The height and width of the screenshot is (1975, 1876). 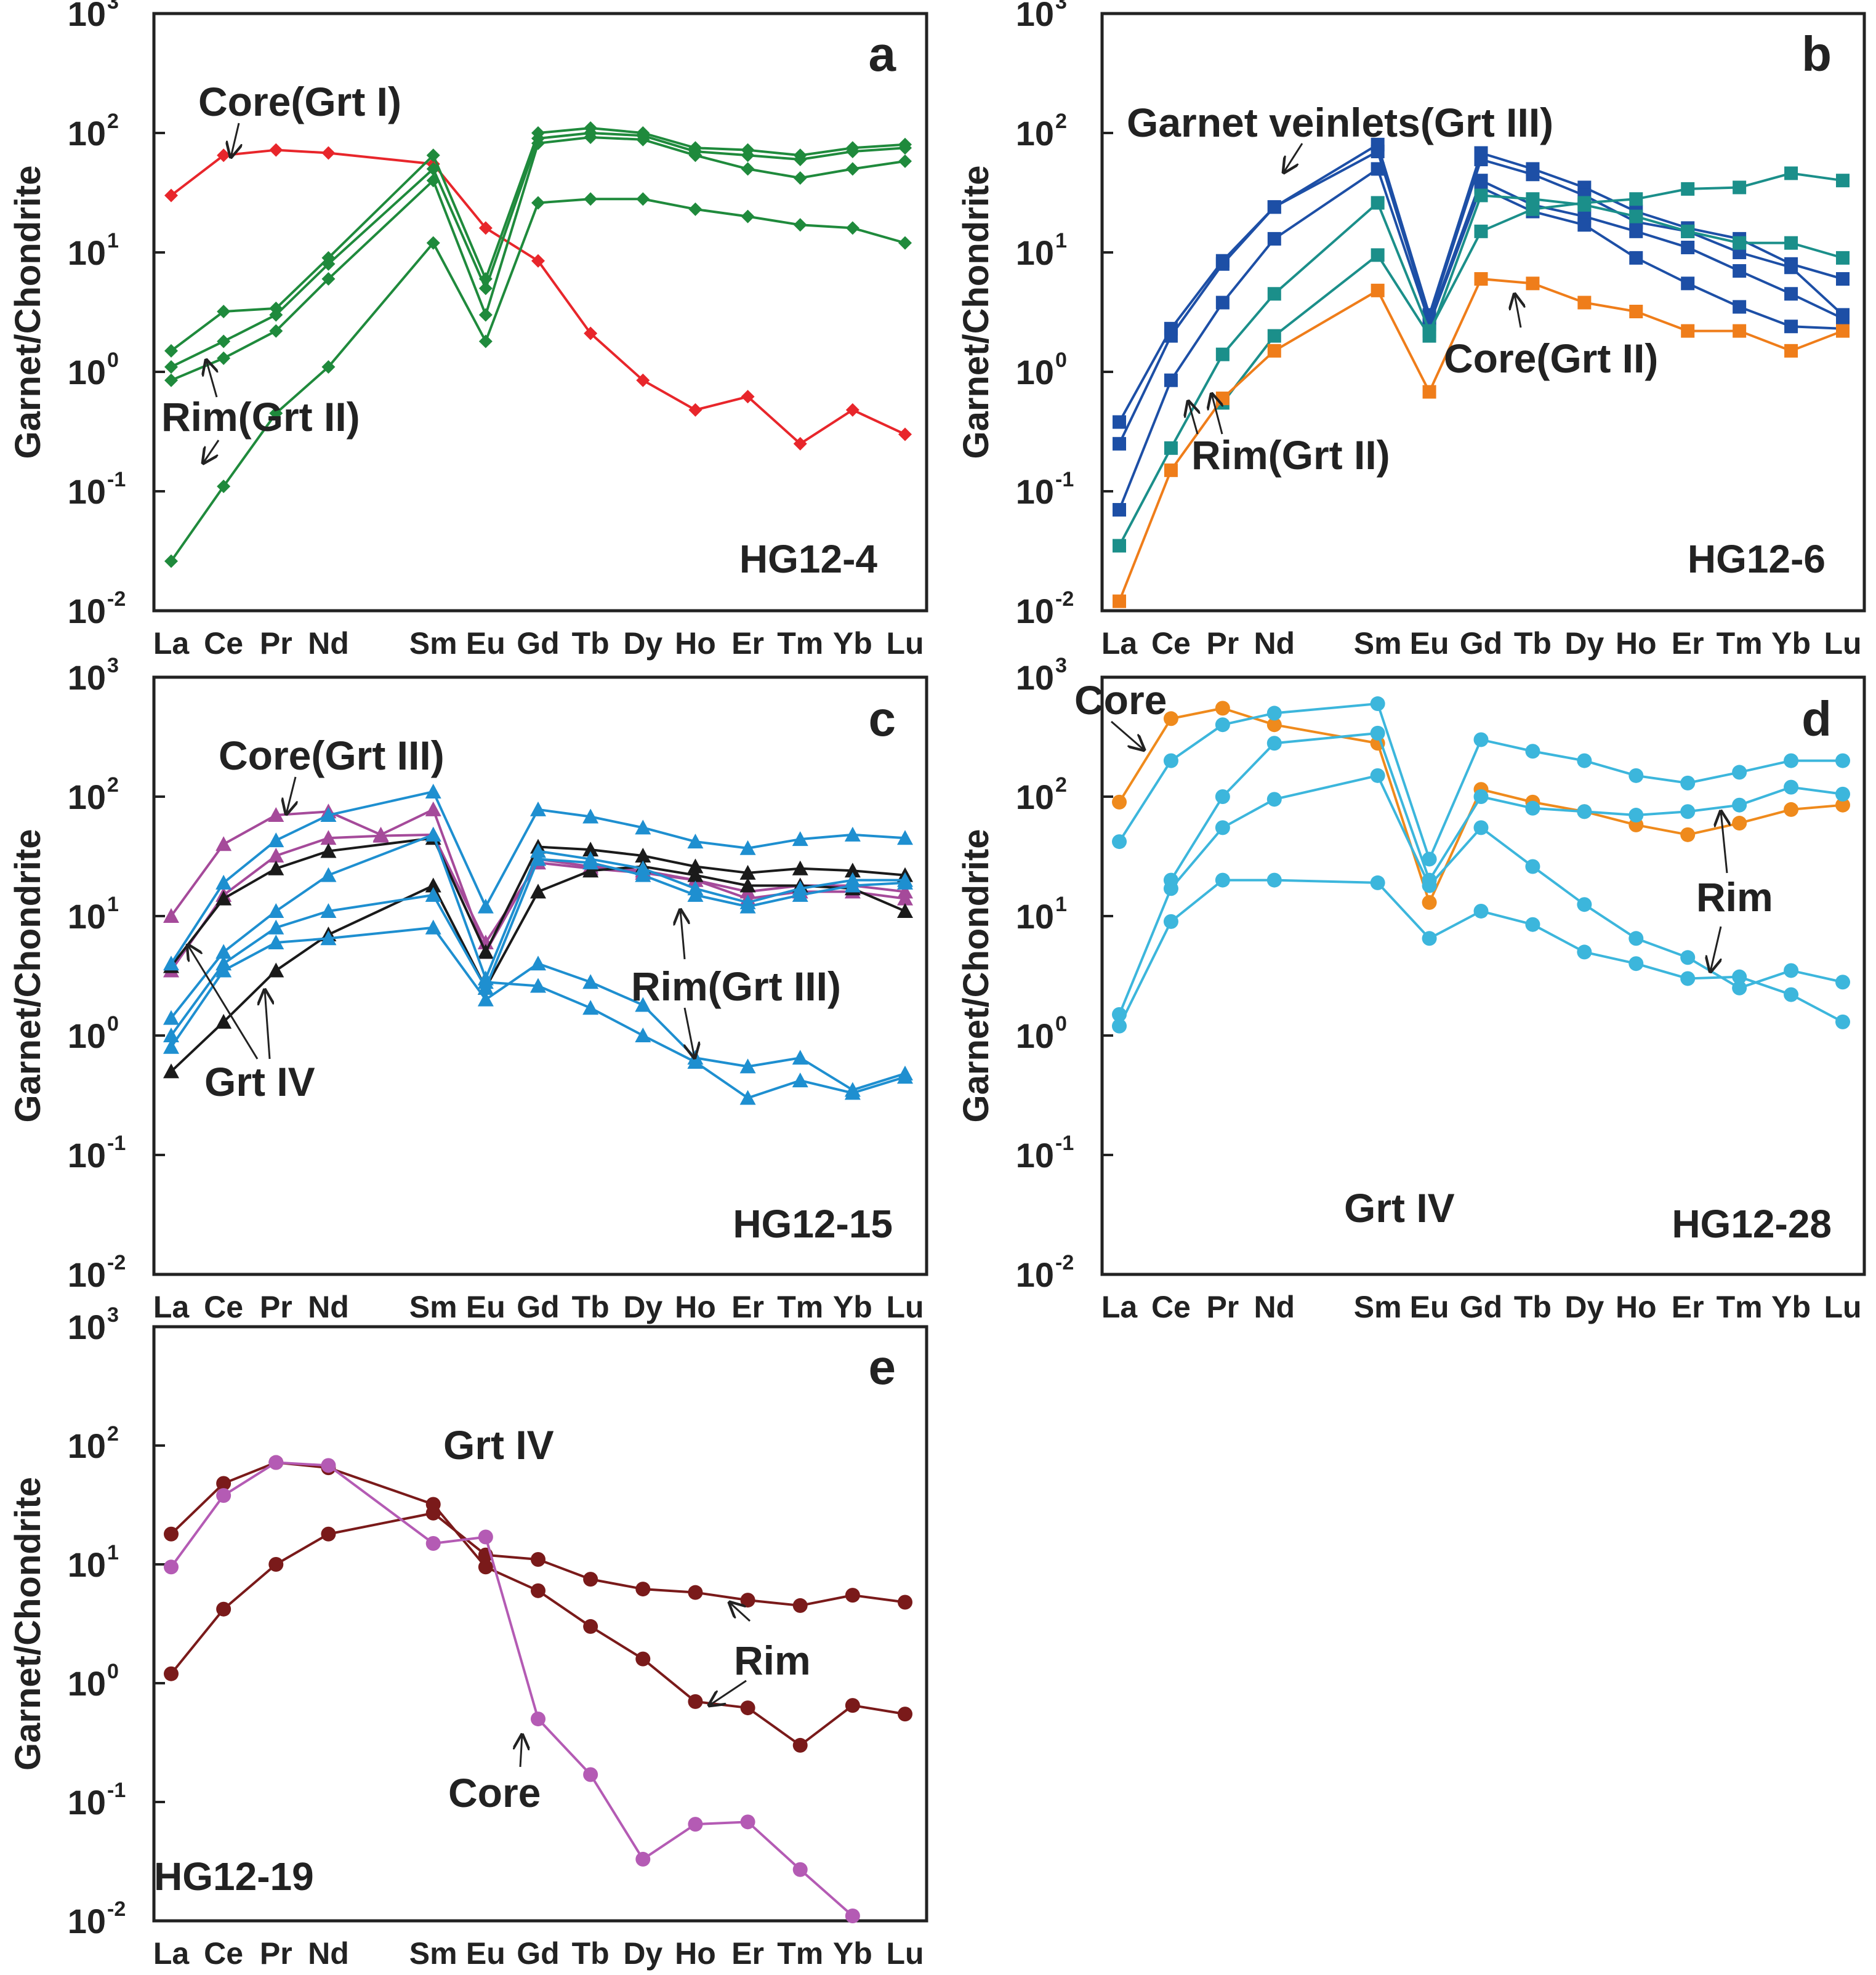 What do you see at coordinates (1752, 1224) in the screenshot?
I see `sample-label: HG12-28` at bounding box center [1752, 1224].